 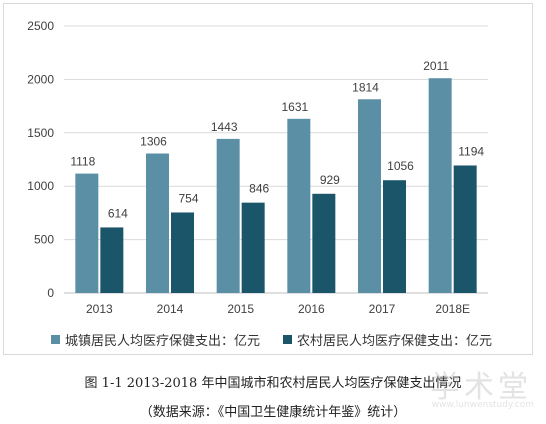 What do you see at coordinates (228, 215) in the screenshot?
I see `bar-urban-2015` at bounding box center [228, 215].